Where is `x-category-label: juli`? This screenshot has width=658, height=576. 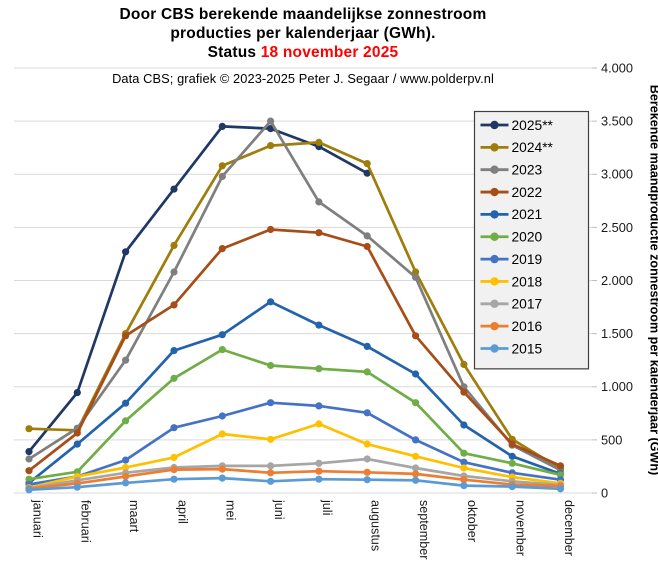 x-category-label: juli is located at coordinates (327, 507).